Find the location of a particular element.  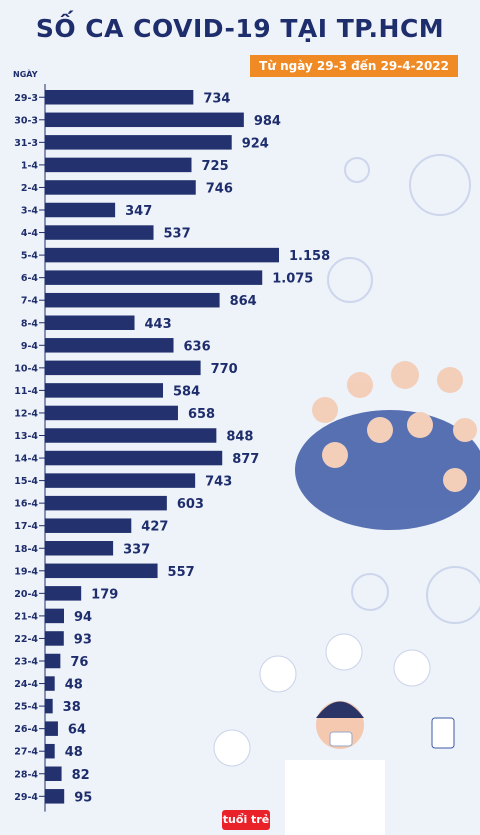

data-label: 1.075 is located at coordinates (292, 279).